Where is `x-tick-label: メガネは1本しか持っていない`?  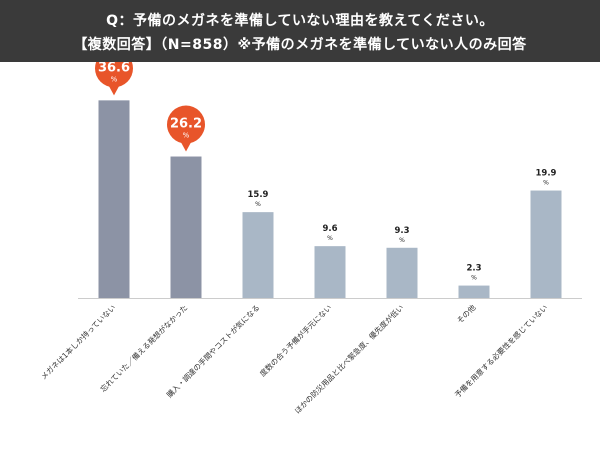 x-tick-label: メガネは1本しか持っていない is located at coordinates (77, 341).